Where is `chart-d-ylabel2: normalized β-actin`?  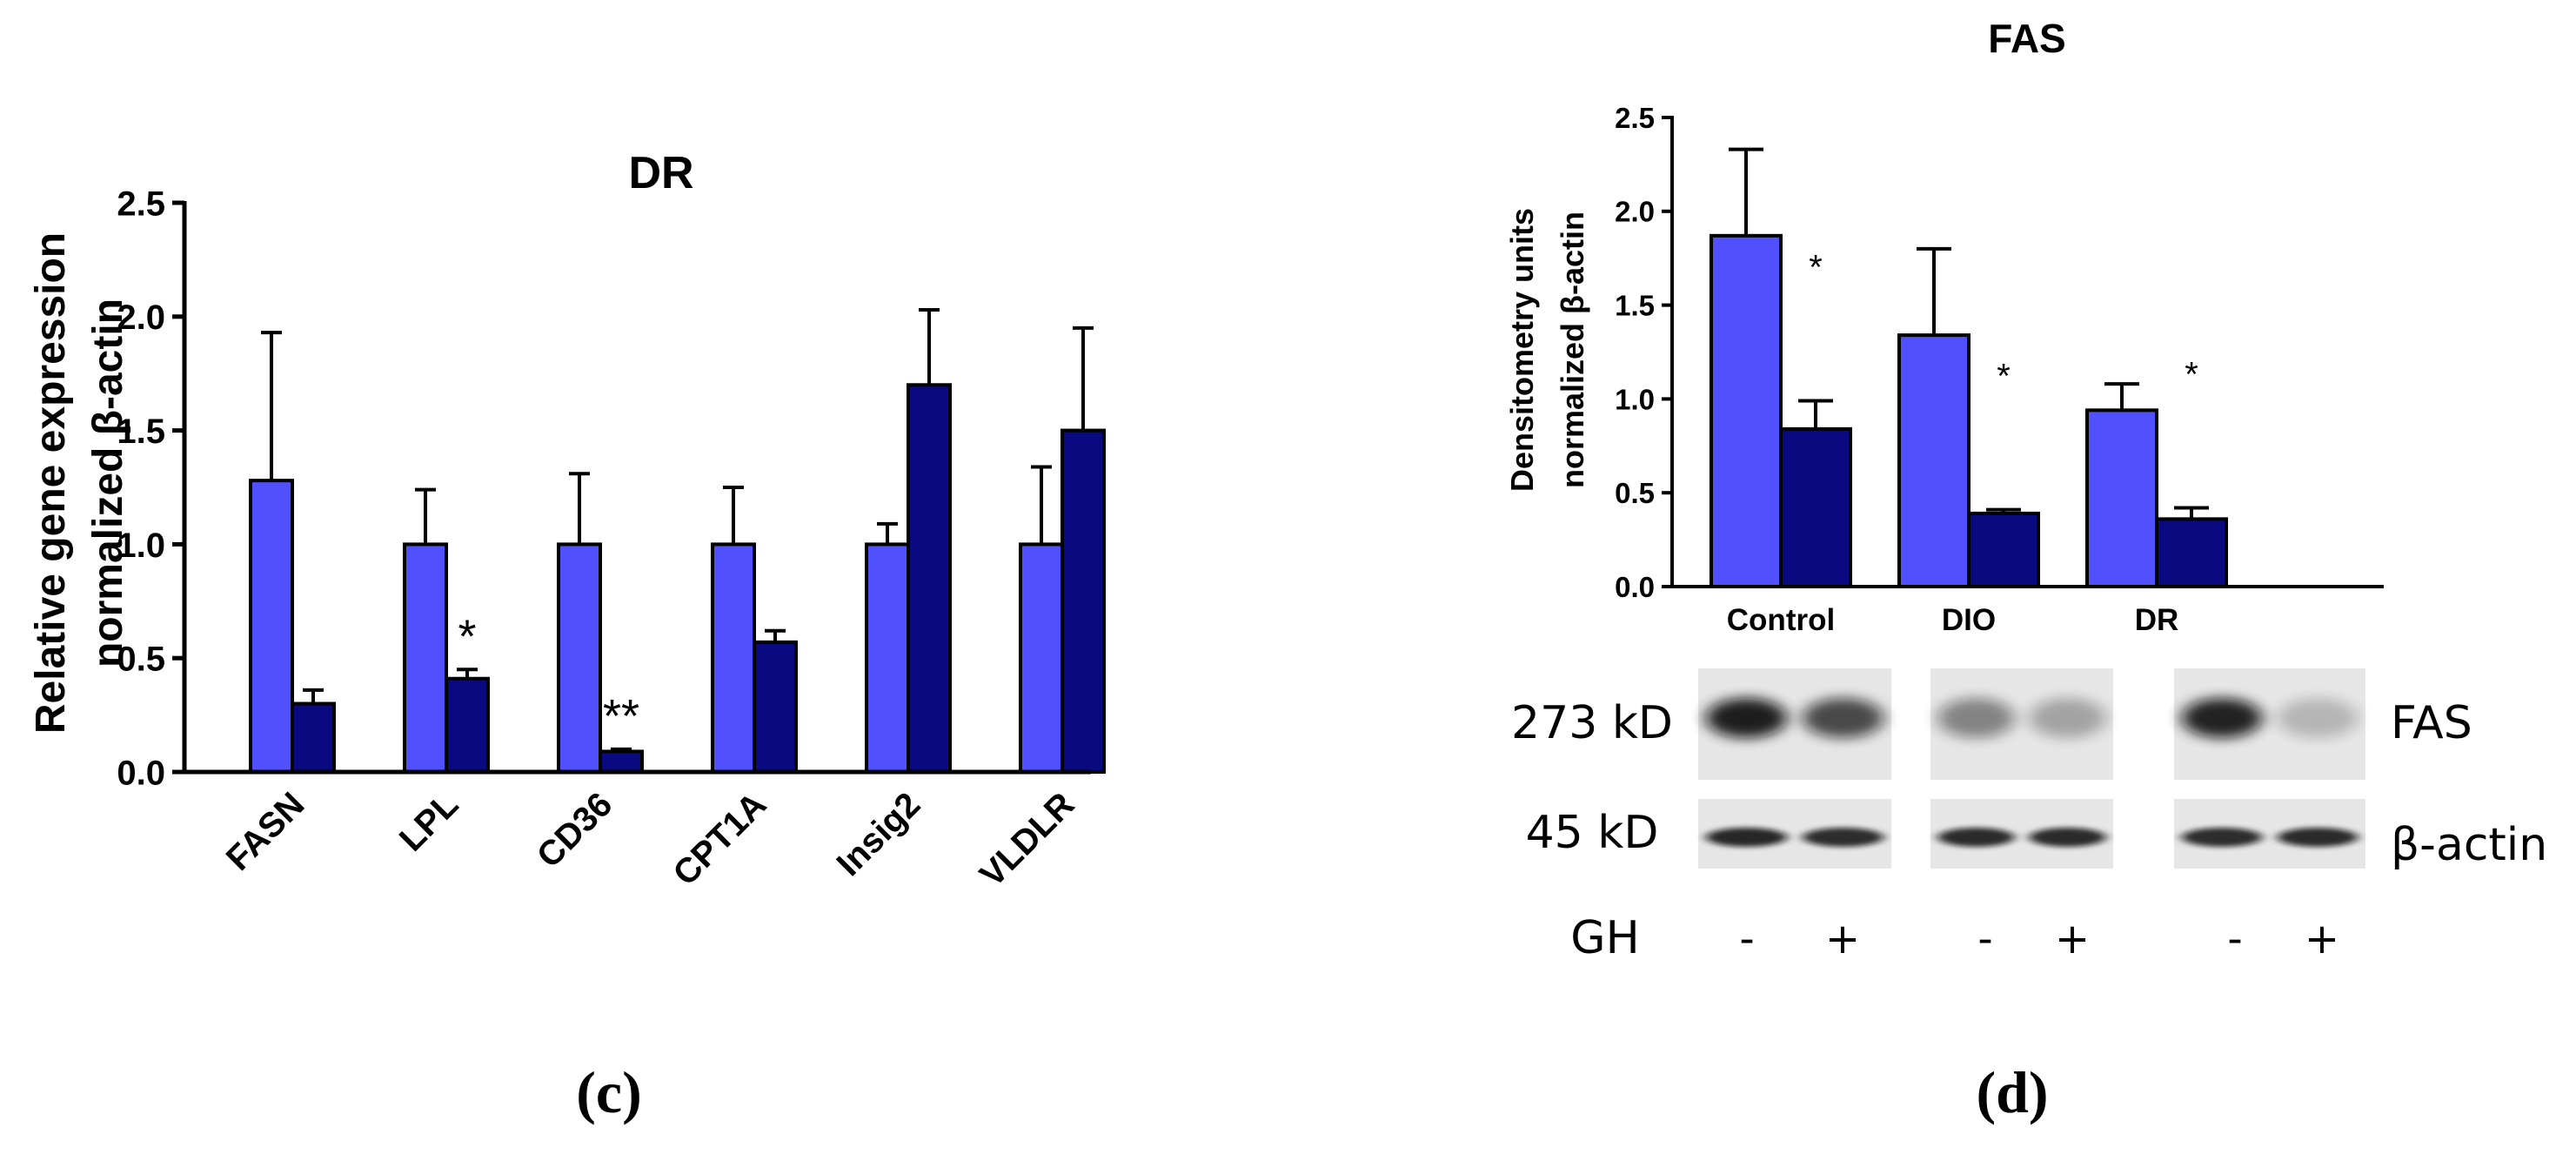 chart-d-ylabel2: normalized β-actin is located at coordinates (1572, 349).